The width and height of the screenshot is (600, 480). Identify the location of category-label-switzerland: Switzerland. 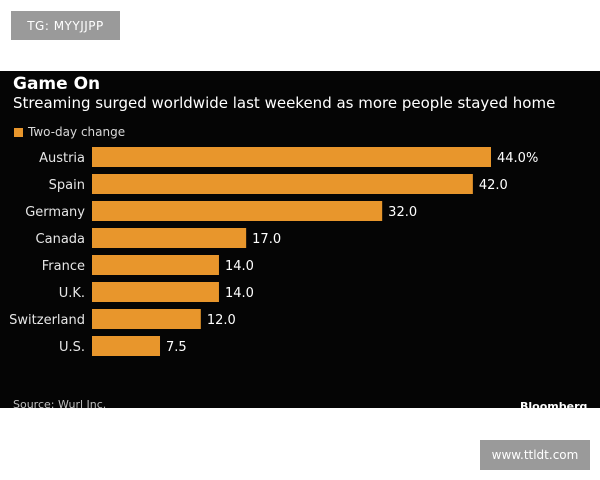
(47, 320).